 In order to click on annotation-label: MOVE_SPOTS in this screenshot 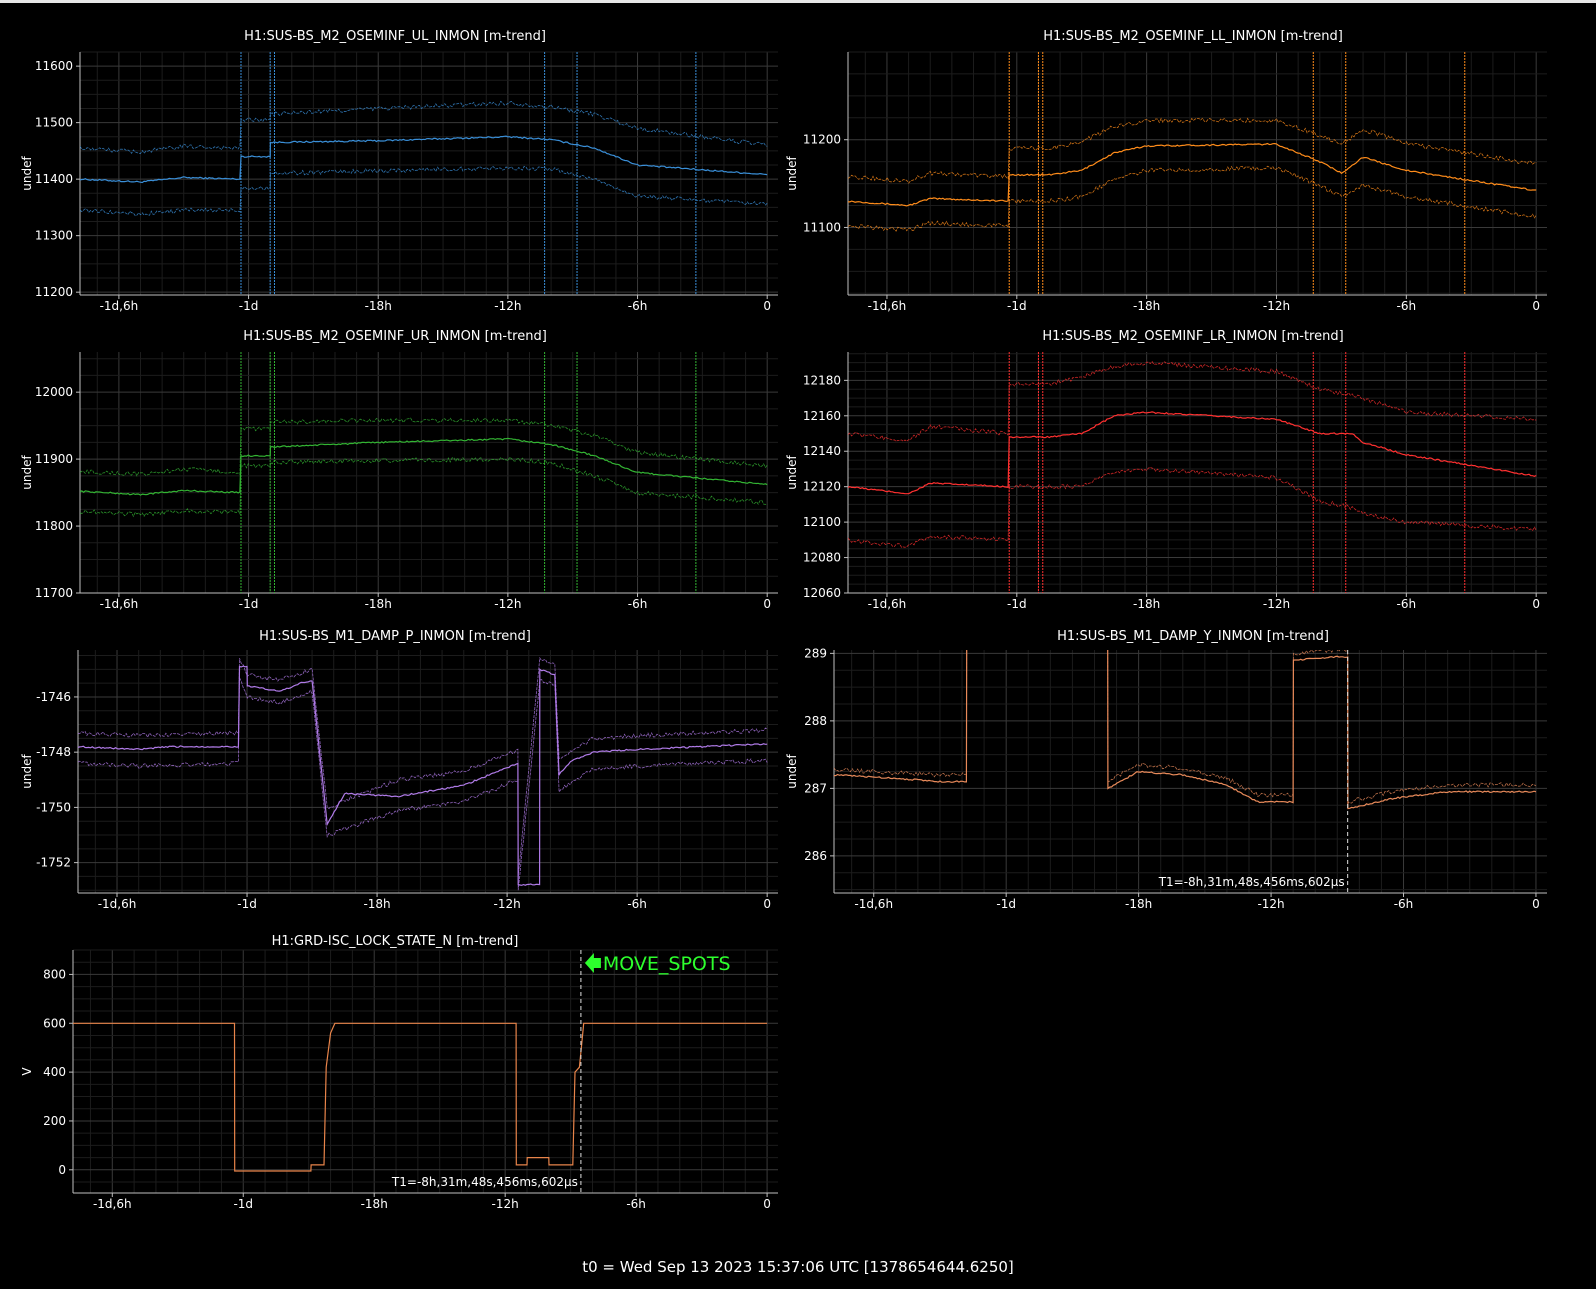, I will do `click(667, 964)`.